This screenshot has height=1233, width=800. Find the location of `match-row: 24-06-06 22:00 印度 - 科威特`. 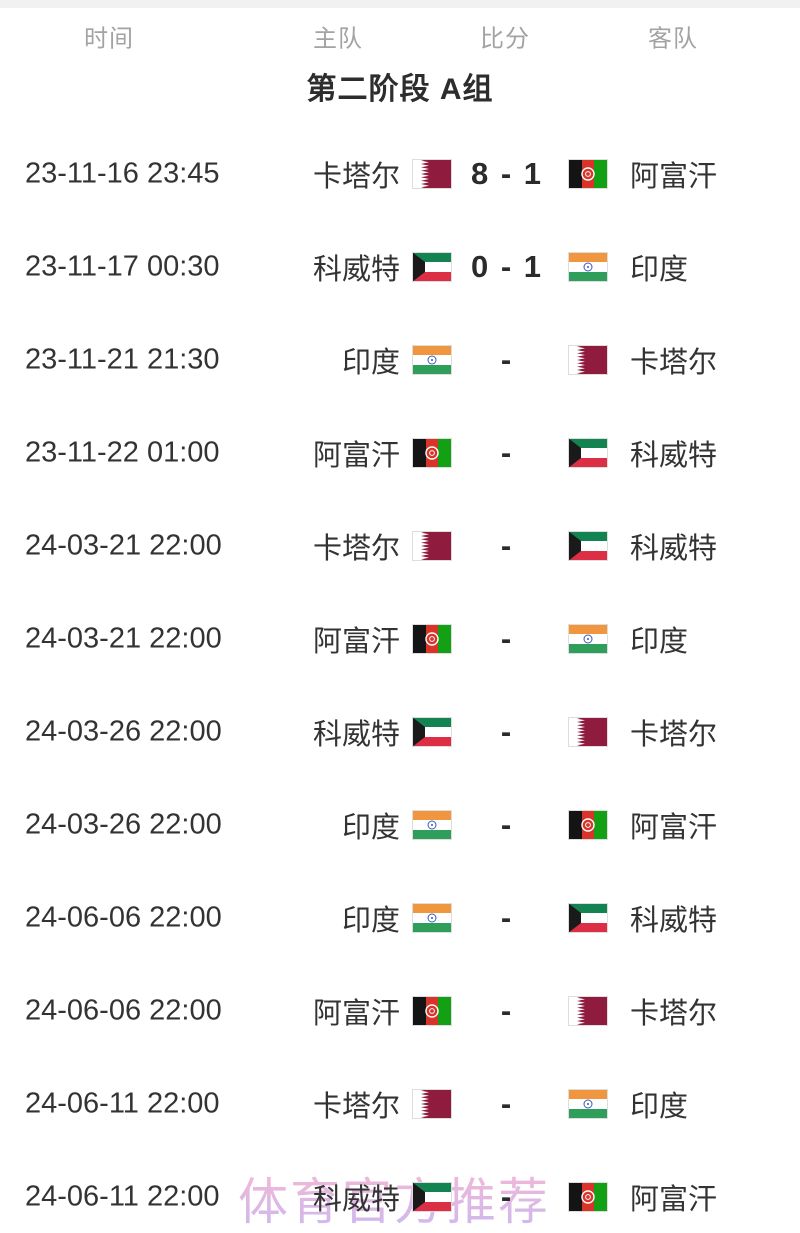

match-row: 24-06-06 22:00 印度 - 科威特 is located at coordinates (400, 917).